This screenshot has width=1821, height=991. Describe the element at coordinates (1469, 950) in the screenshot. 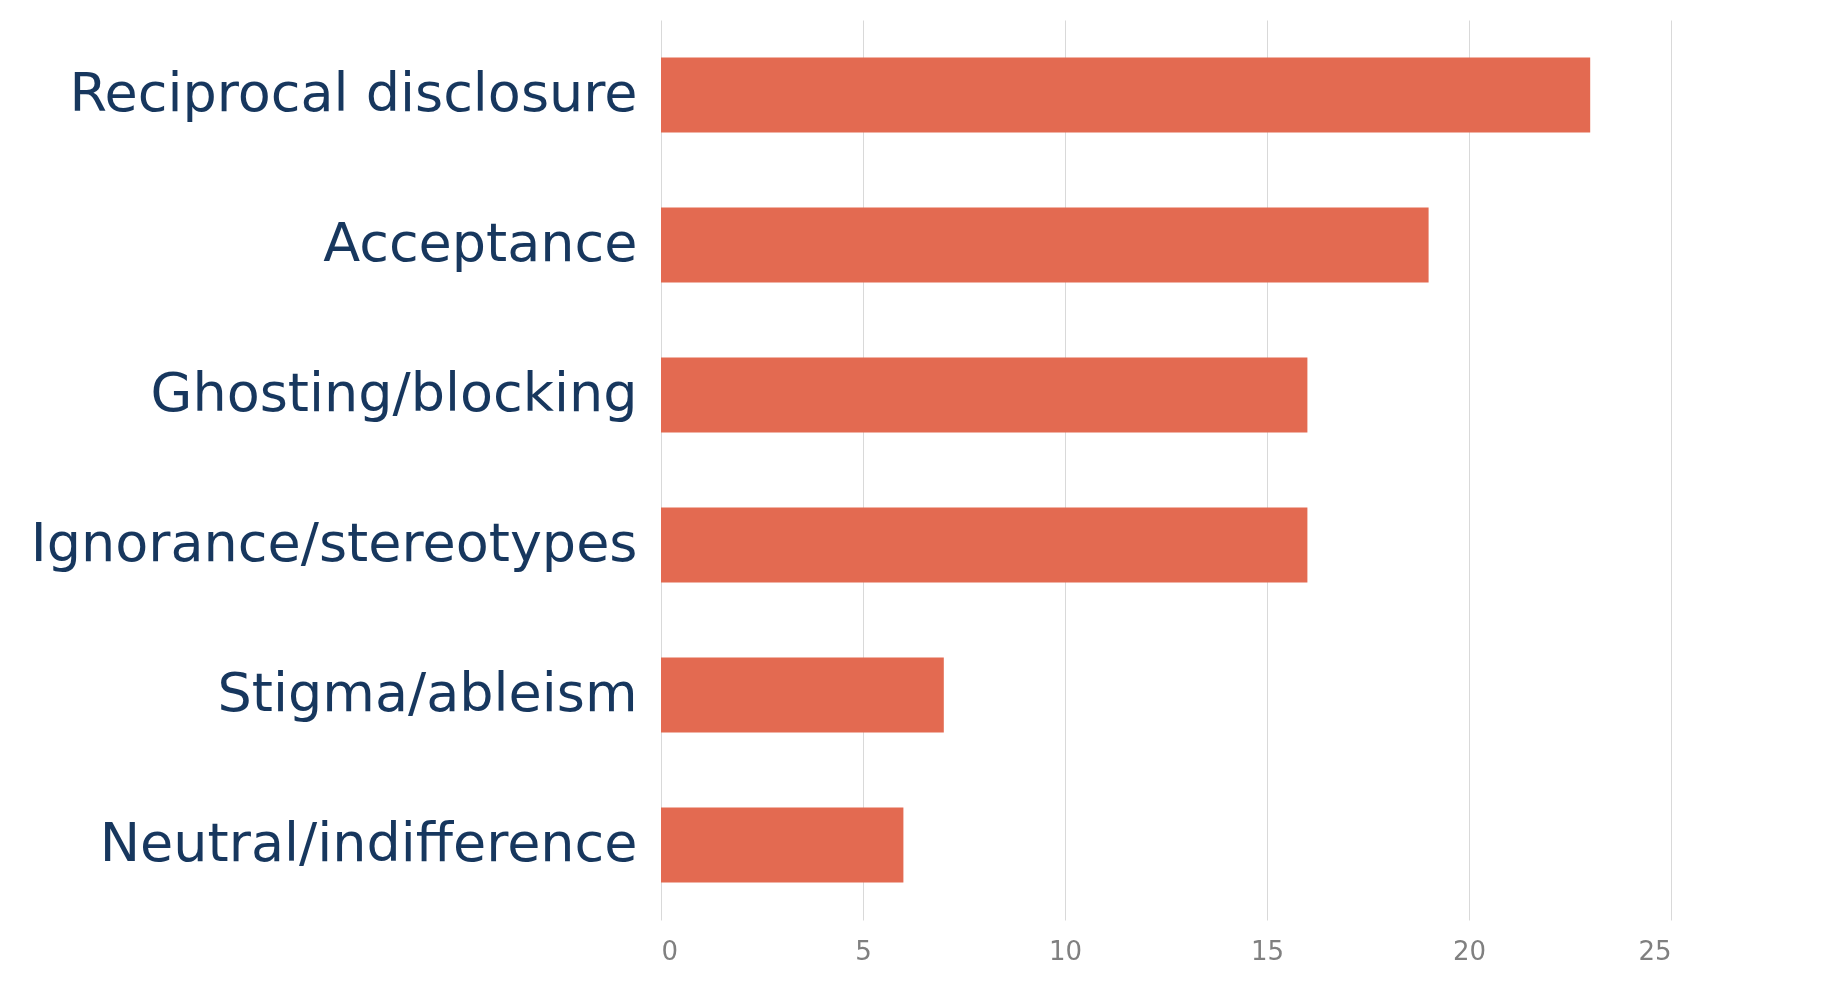

I see `x-tick-label: 20` at that location.